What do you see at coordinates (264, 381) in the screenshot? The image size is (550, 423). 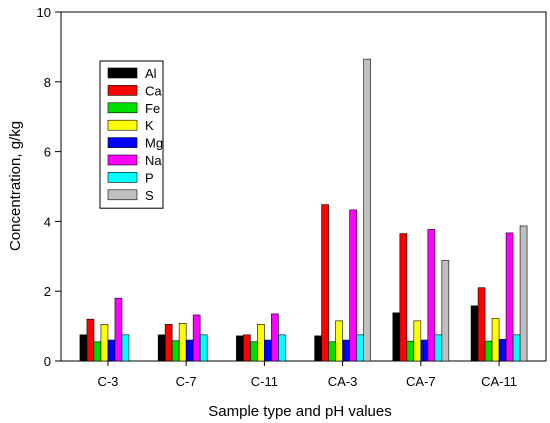 I see `x-tick-label: C-11` at bounding box center [264, 381].